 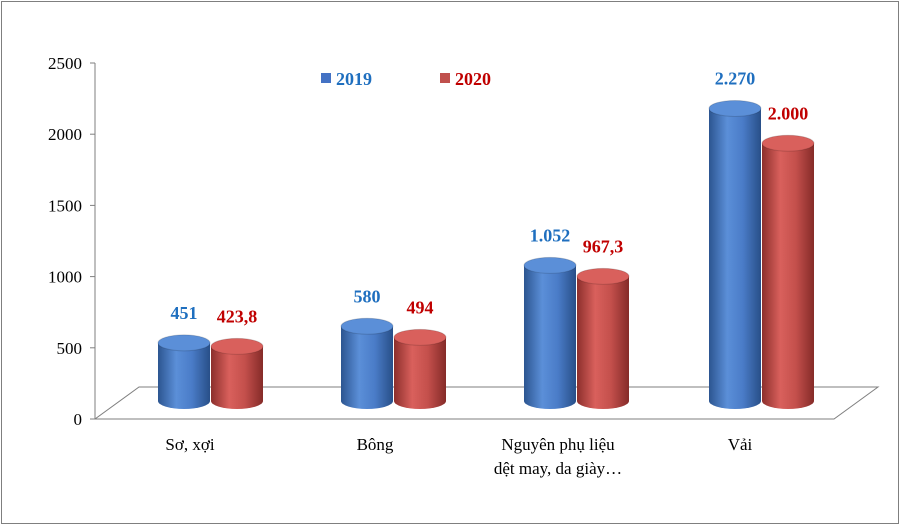 I want to click on legend-2019-label: 2019, so click(x=354, y=79).